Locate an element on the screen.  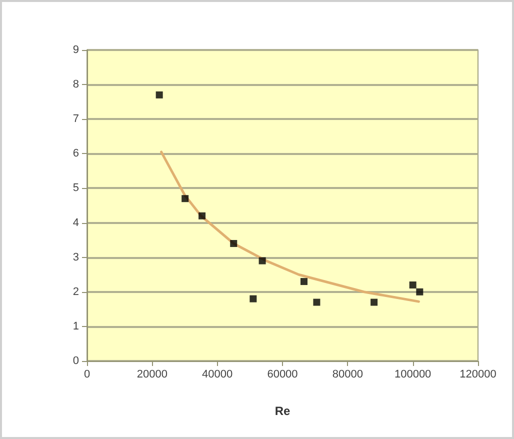
y-tick-label: 2 is located at coordinates (75, 292).